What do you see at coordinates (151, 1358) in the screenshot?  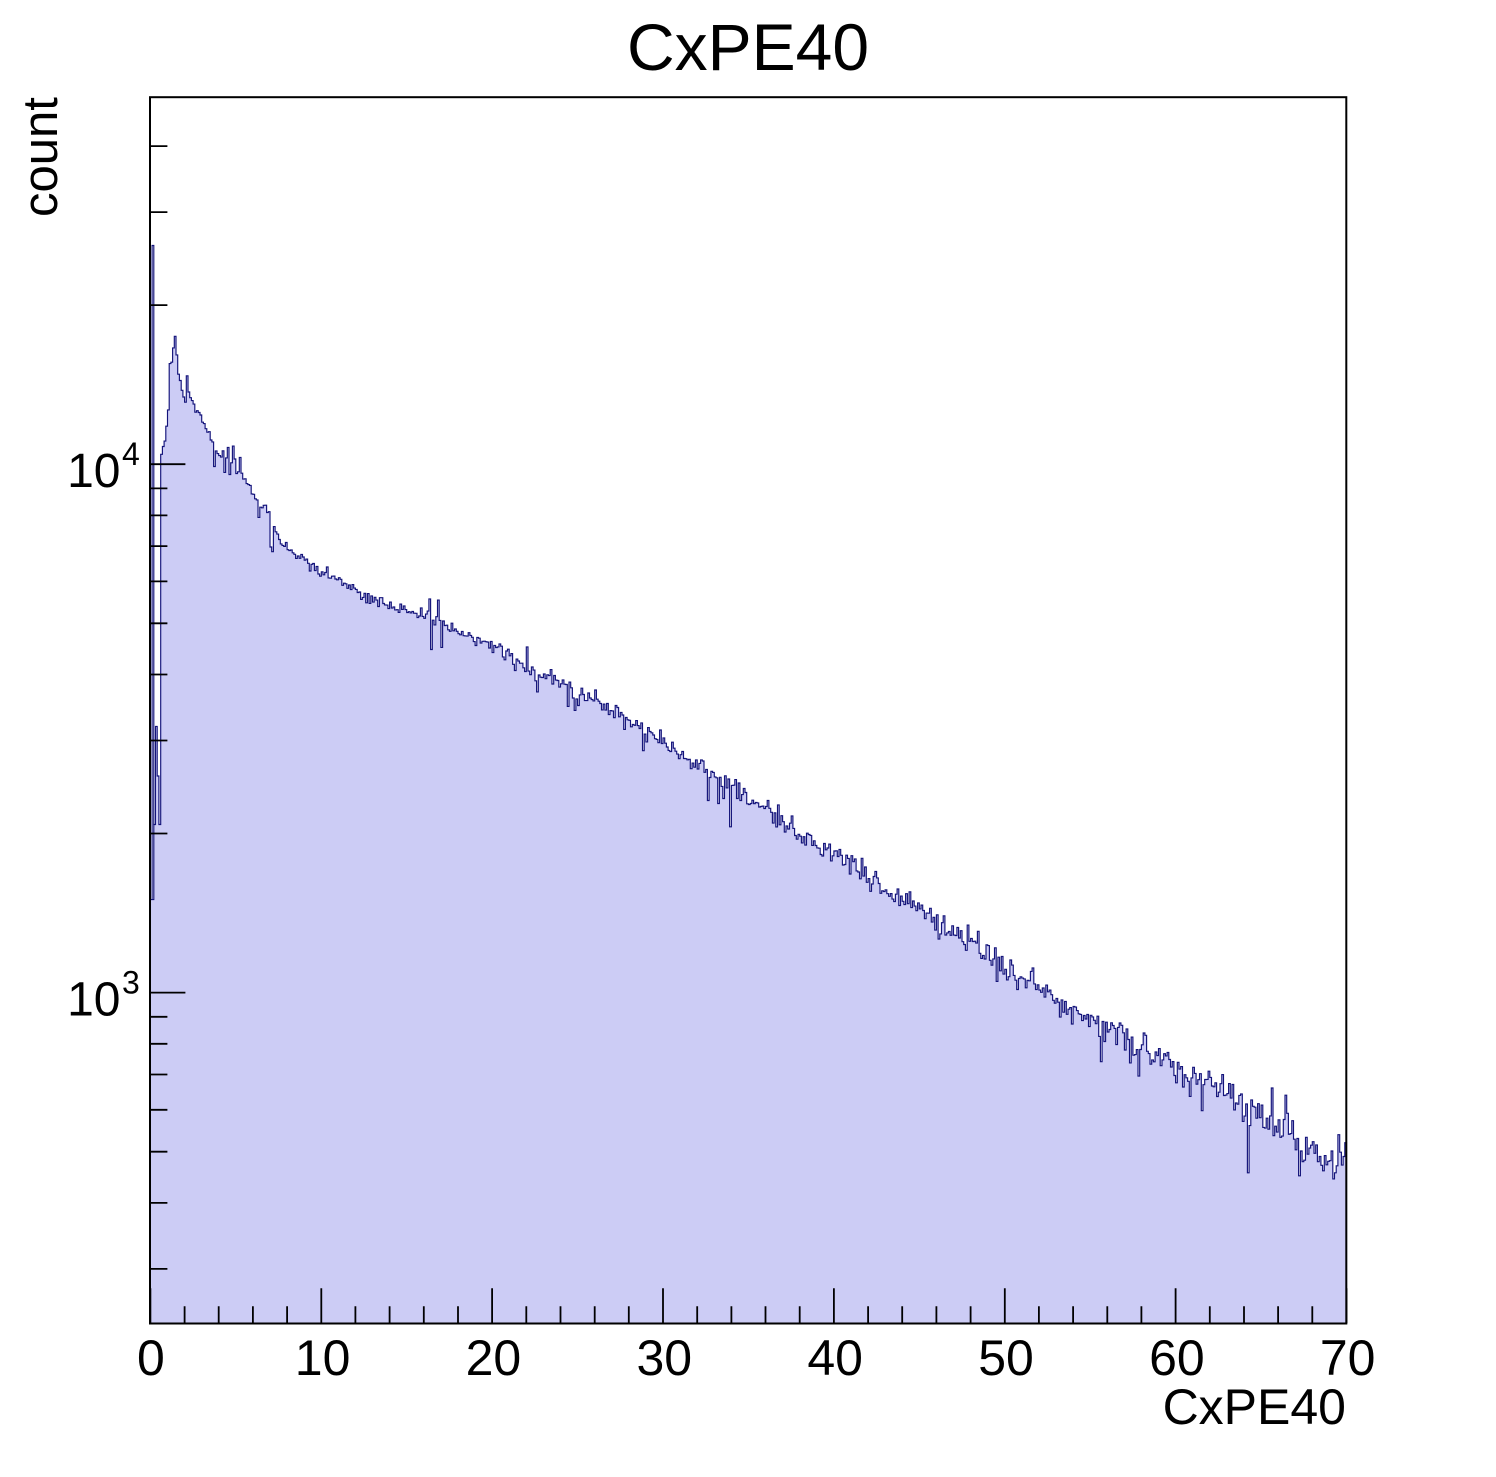 I see `svg-text: 0` at bounding box center [151, 1358].